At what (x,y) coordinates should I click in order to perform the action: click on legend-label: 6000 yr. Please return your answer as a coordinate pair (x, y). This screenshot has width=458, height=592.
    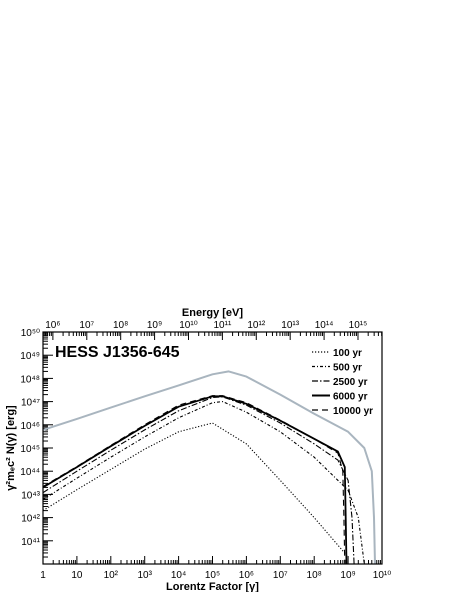
    Looking at the image, I should click on (350, 397).